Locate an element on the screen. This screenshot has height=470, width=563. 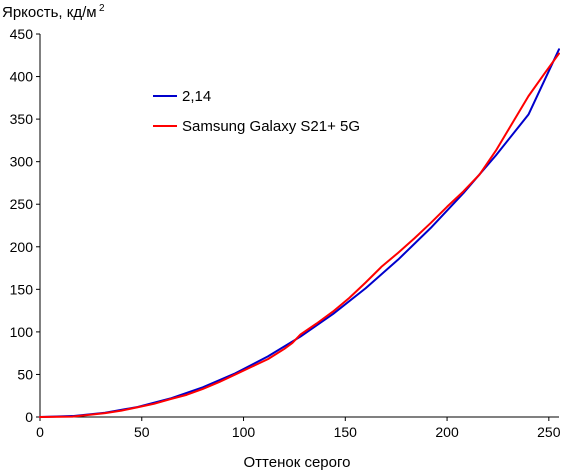
y-tick-label: 350 is located at coordinates (22, 119).